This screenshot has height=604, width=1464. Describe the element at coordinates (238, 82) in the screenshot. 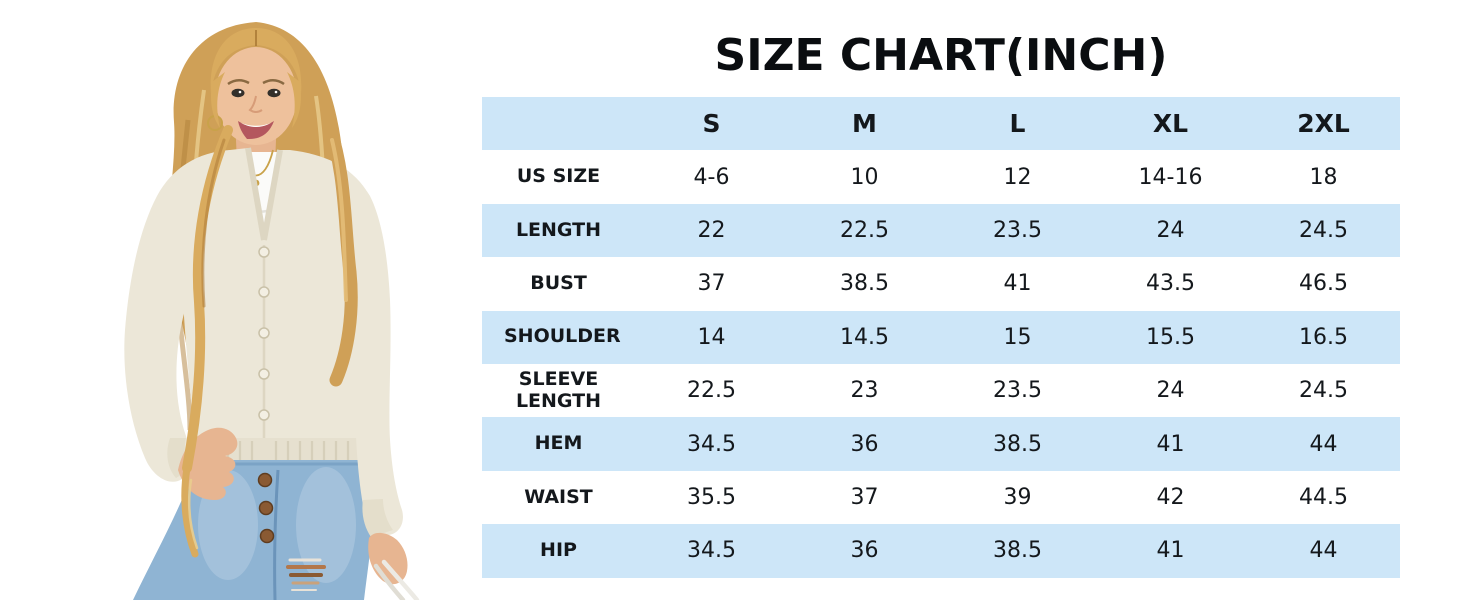

I see `eyebrow-left` at that location.